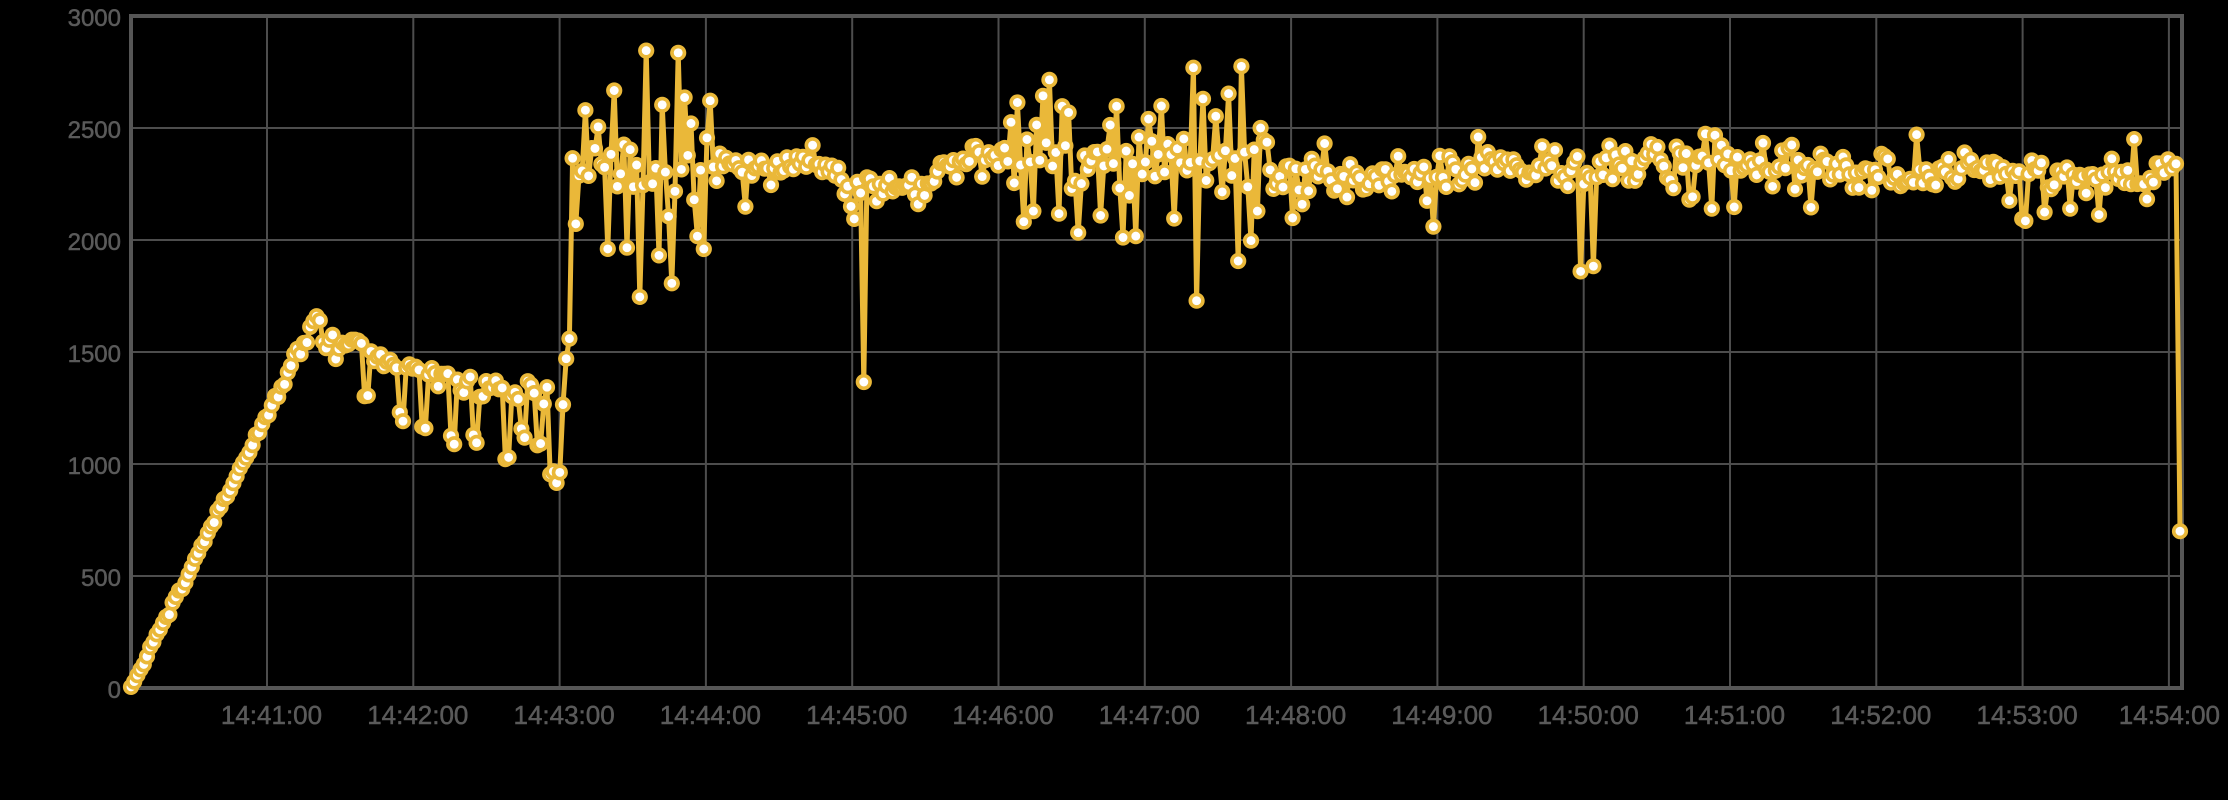 Image resolution: width=2228 pixels, height=800 pixels. I want to click on svg-text: 14:49:00, so click(1441, 715).